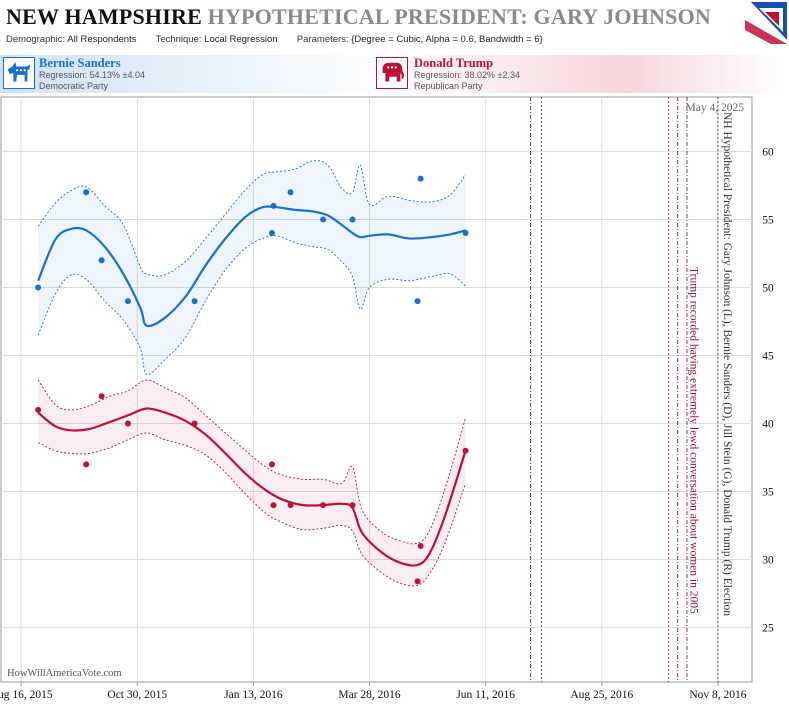  Describe the element at coordinates (768, 425) in the screenshot. I see `y-tick-label: 40` at that location.